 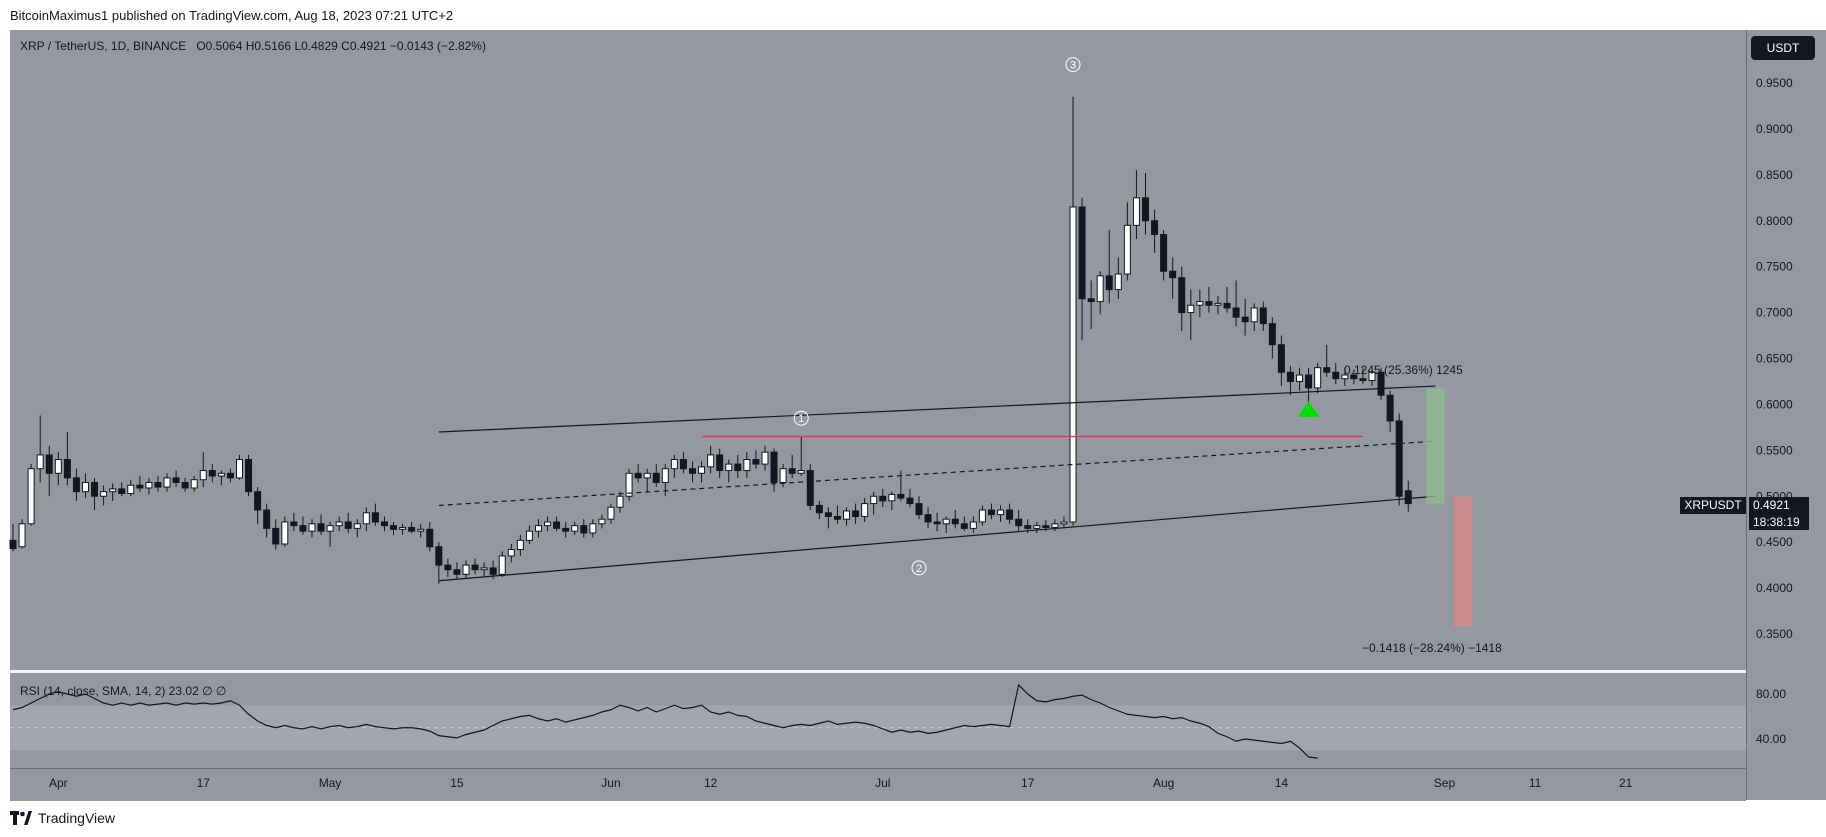 I want to click on target-down-box, so click(x=1462, y=561).